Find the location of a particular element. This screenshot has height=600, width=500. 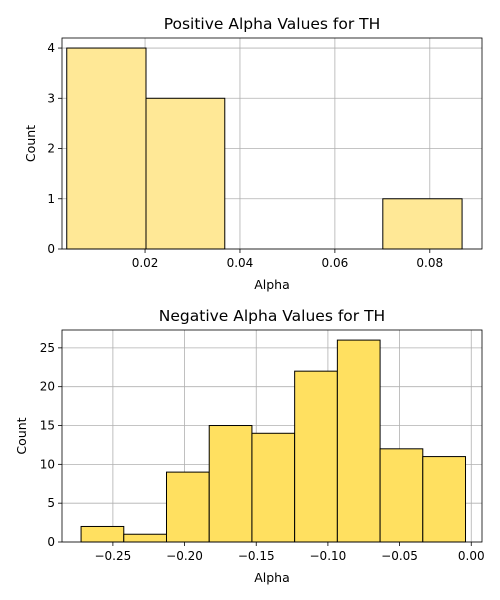

x-tick-label: 0.00 is located at coordinates (471, 556).